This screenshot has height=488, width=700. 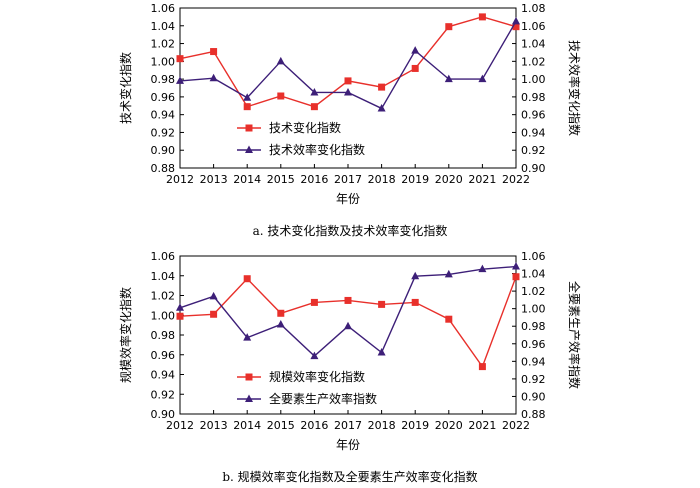 What do you see at coordinates (305, 127) in the screenshot?
I see `legend-label-1: 技术变化指数` at bounding box center [305, 127].